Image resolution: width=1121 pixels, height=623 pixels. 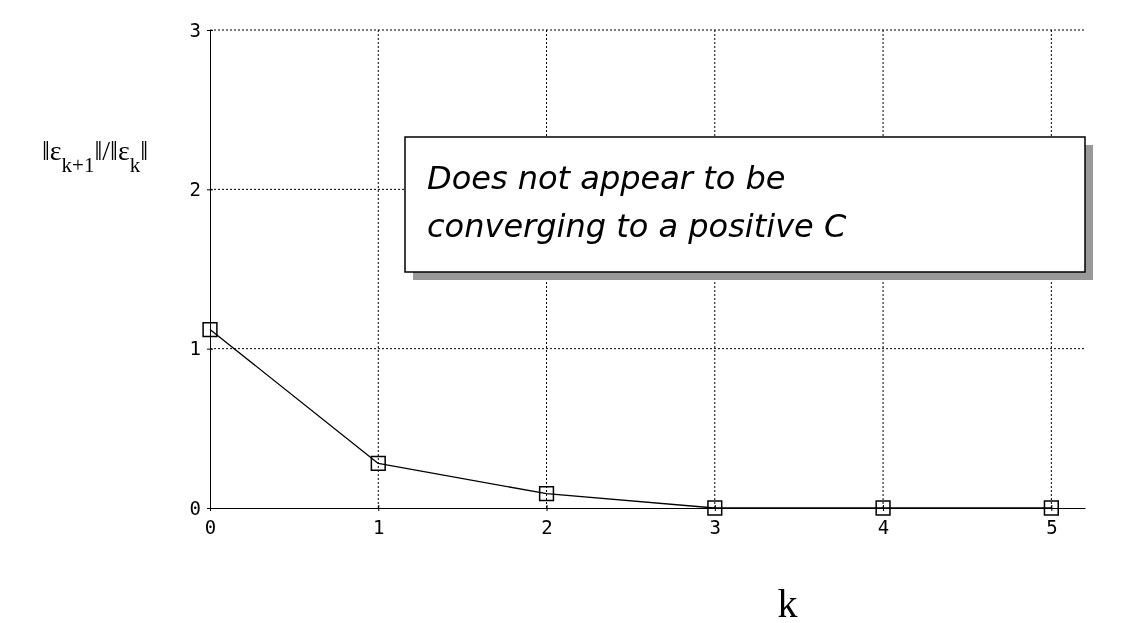 I want to click on x-tick-label: 0, so click(x=210, y=527).